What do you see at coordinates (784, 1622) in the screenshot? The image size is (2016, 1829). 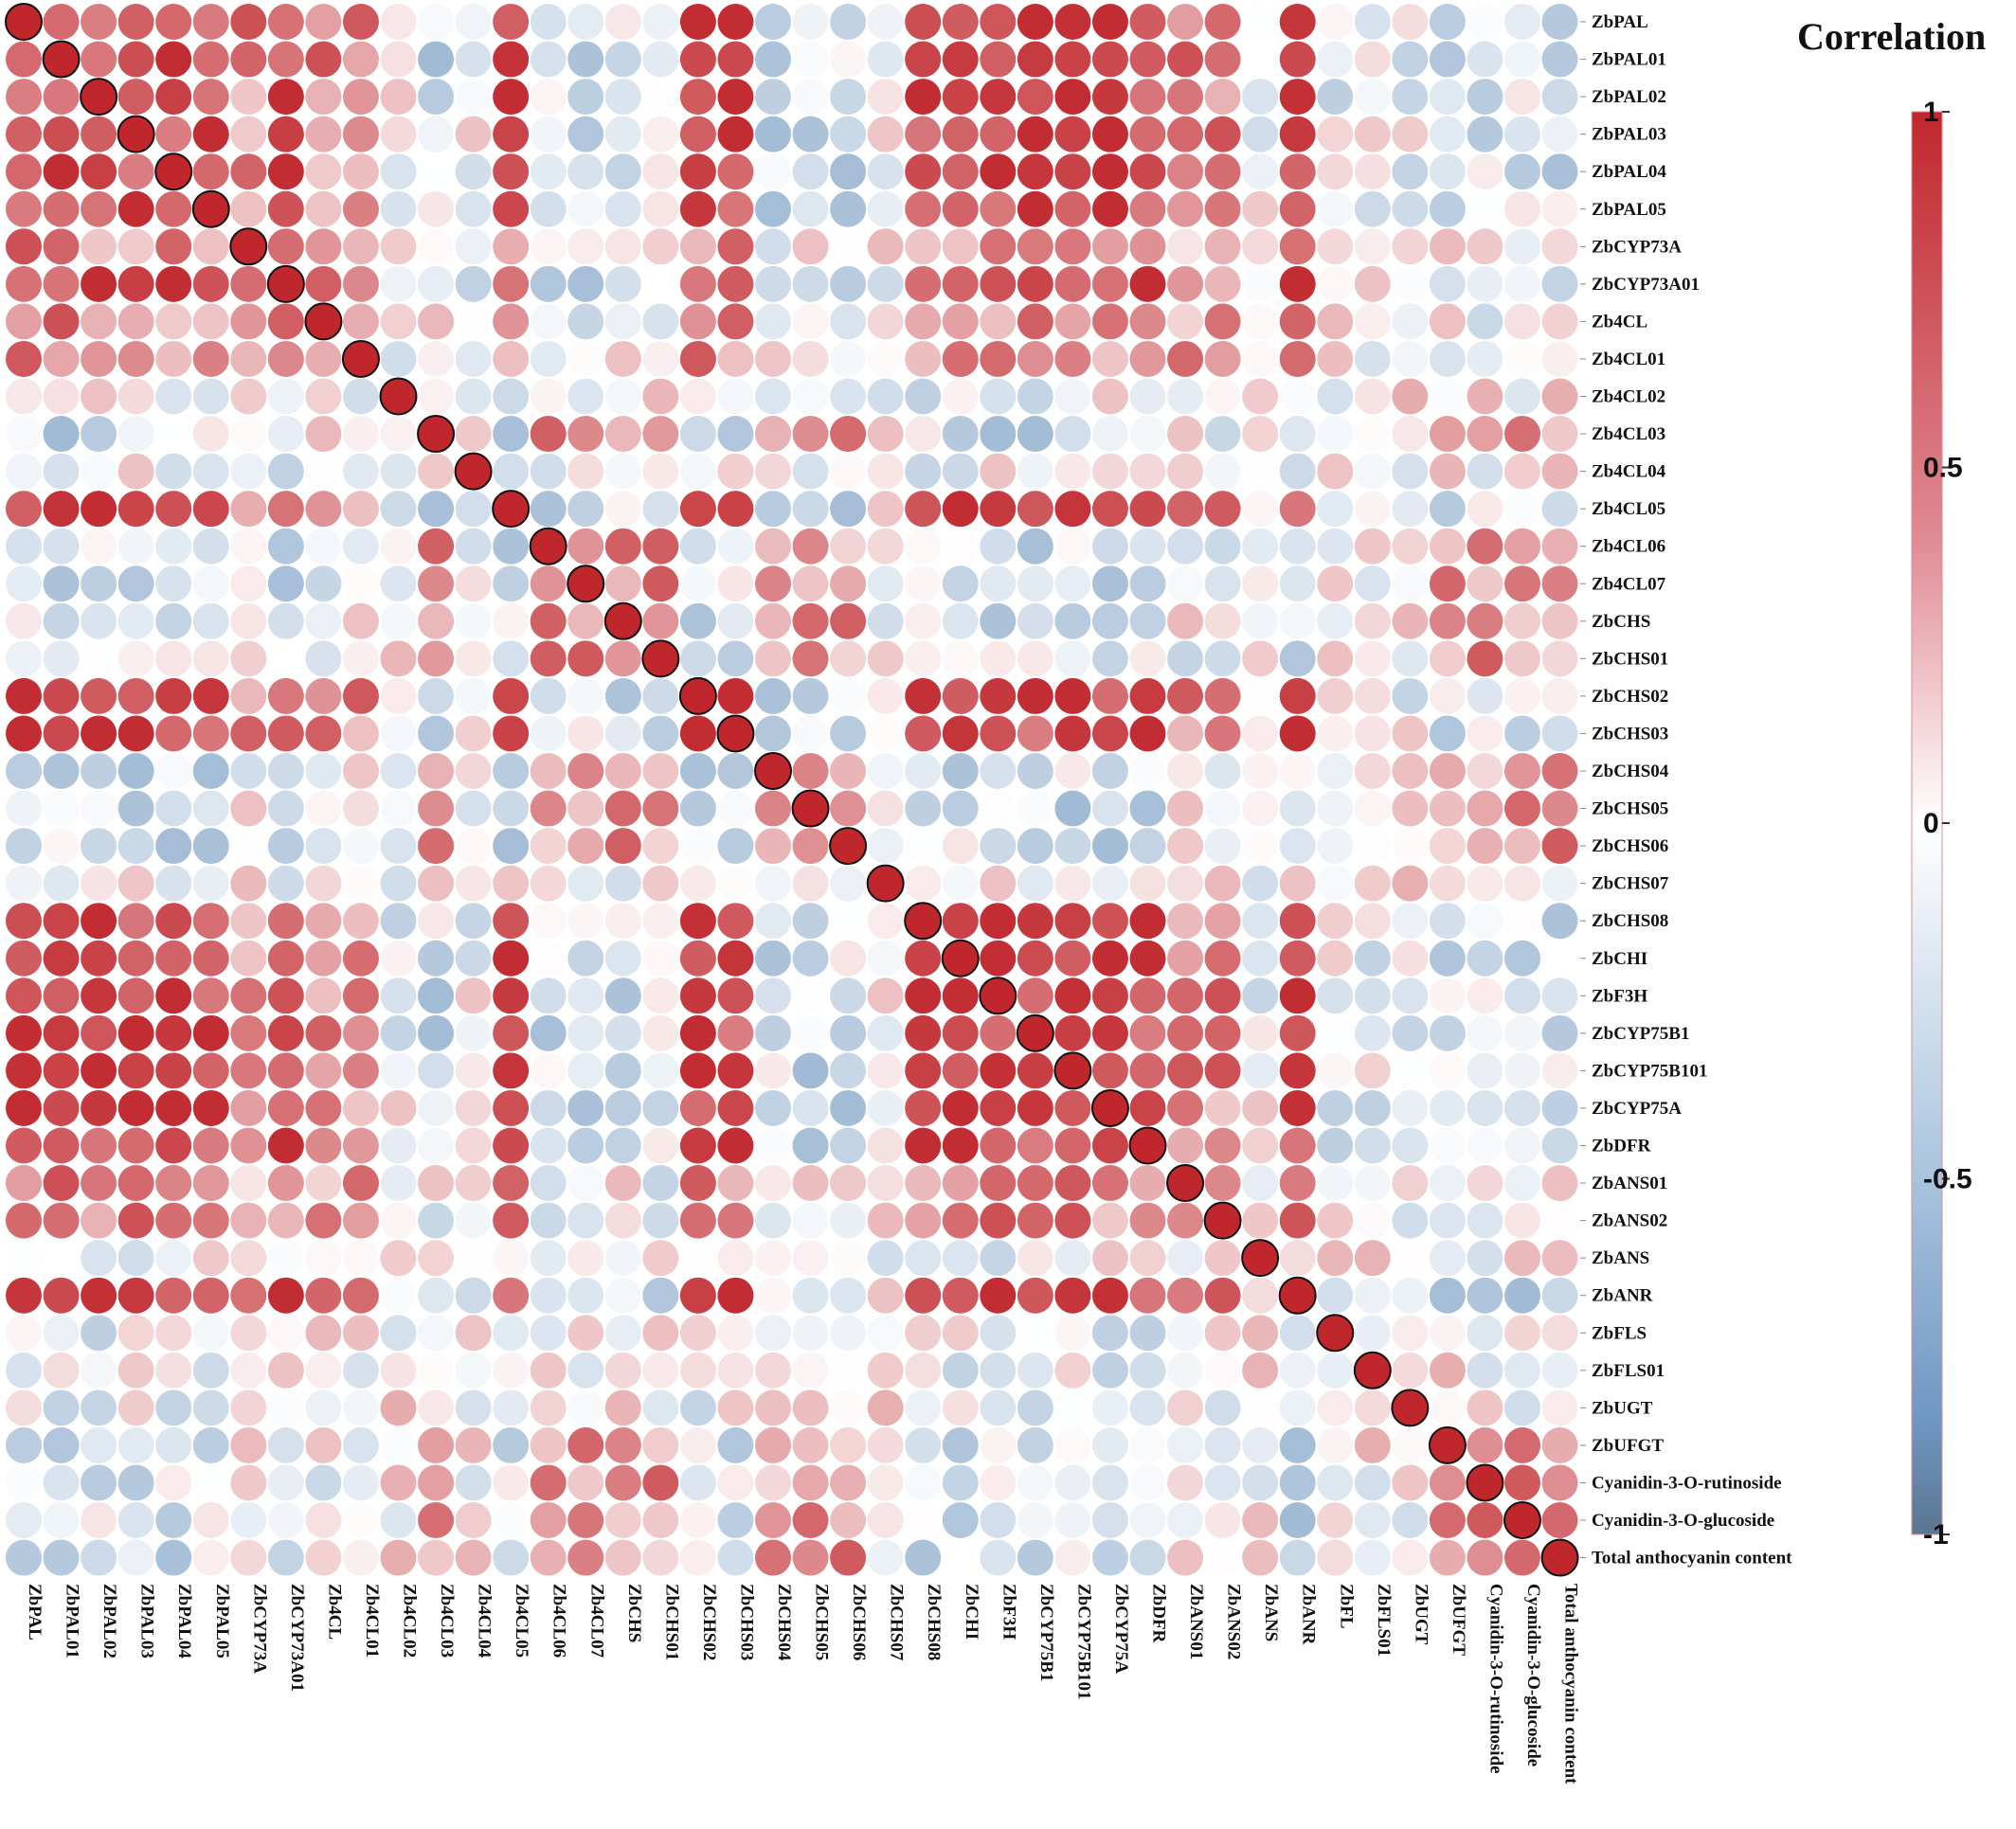 I see `column-label: ZbCHS04` at bounding box center [784, 1622].